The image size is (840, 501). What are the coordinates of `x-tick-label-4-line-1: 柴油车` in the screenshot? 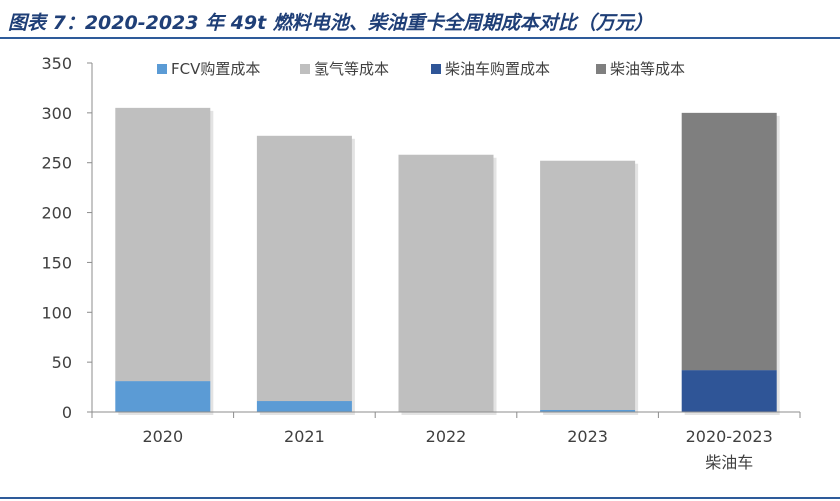 It's located at (729, 462).